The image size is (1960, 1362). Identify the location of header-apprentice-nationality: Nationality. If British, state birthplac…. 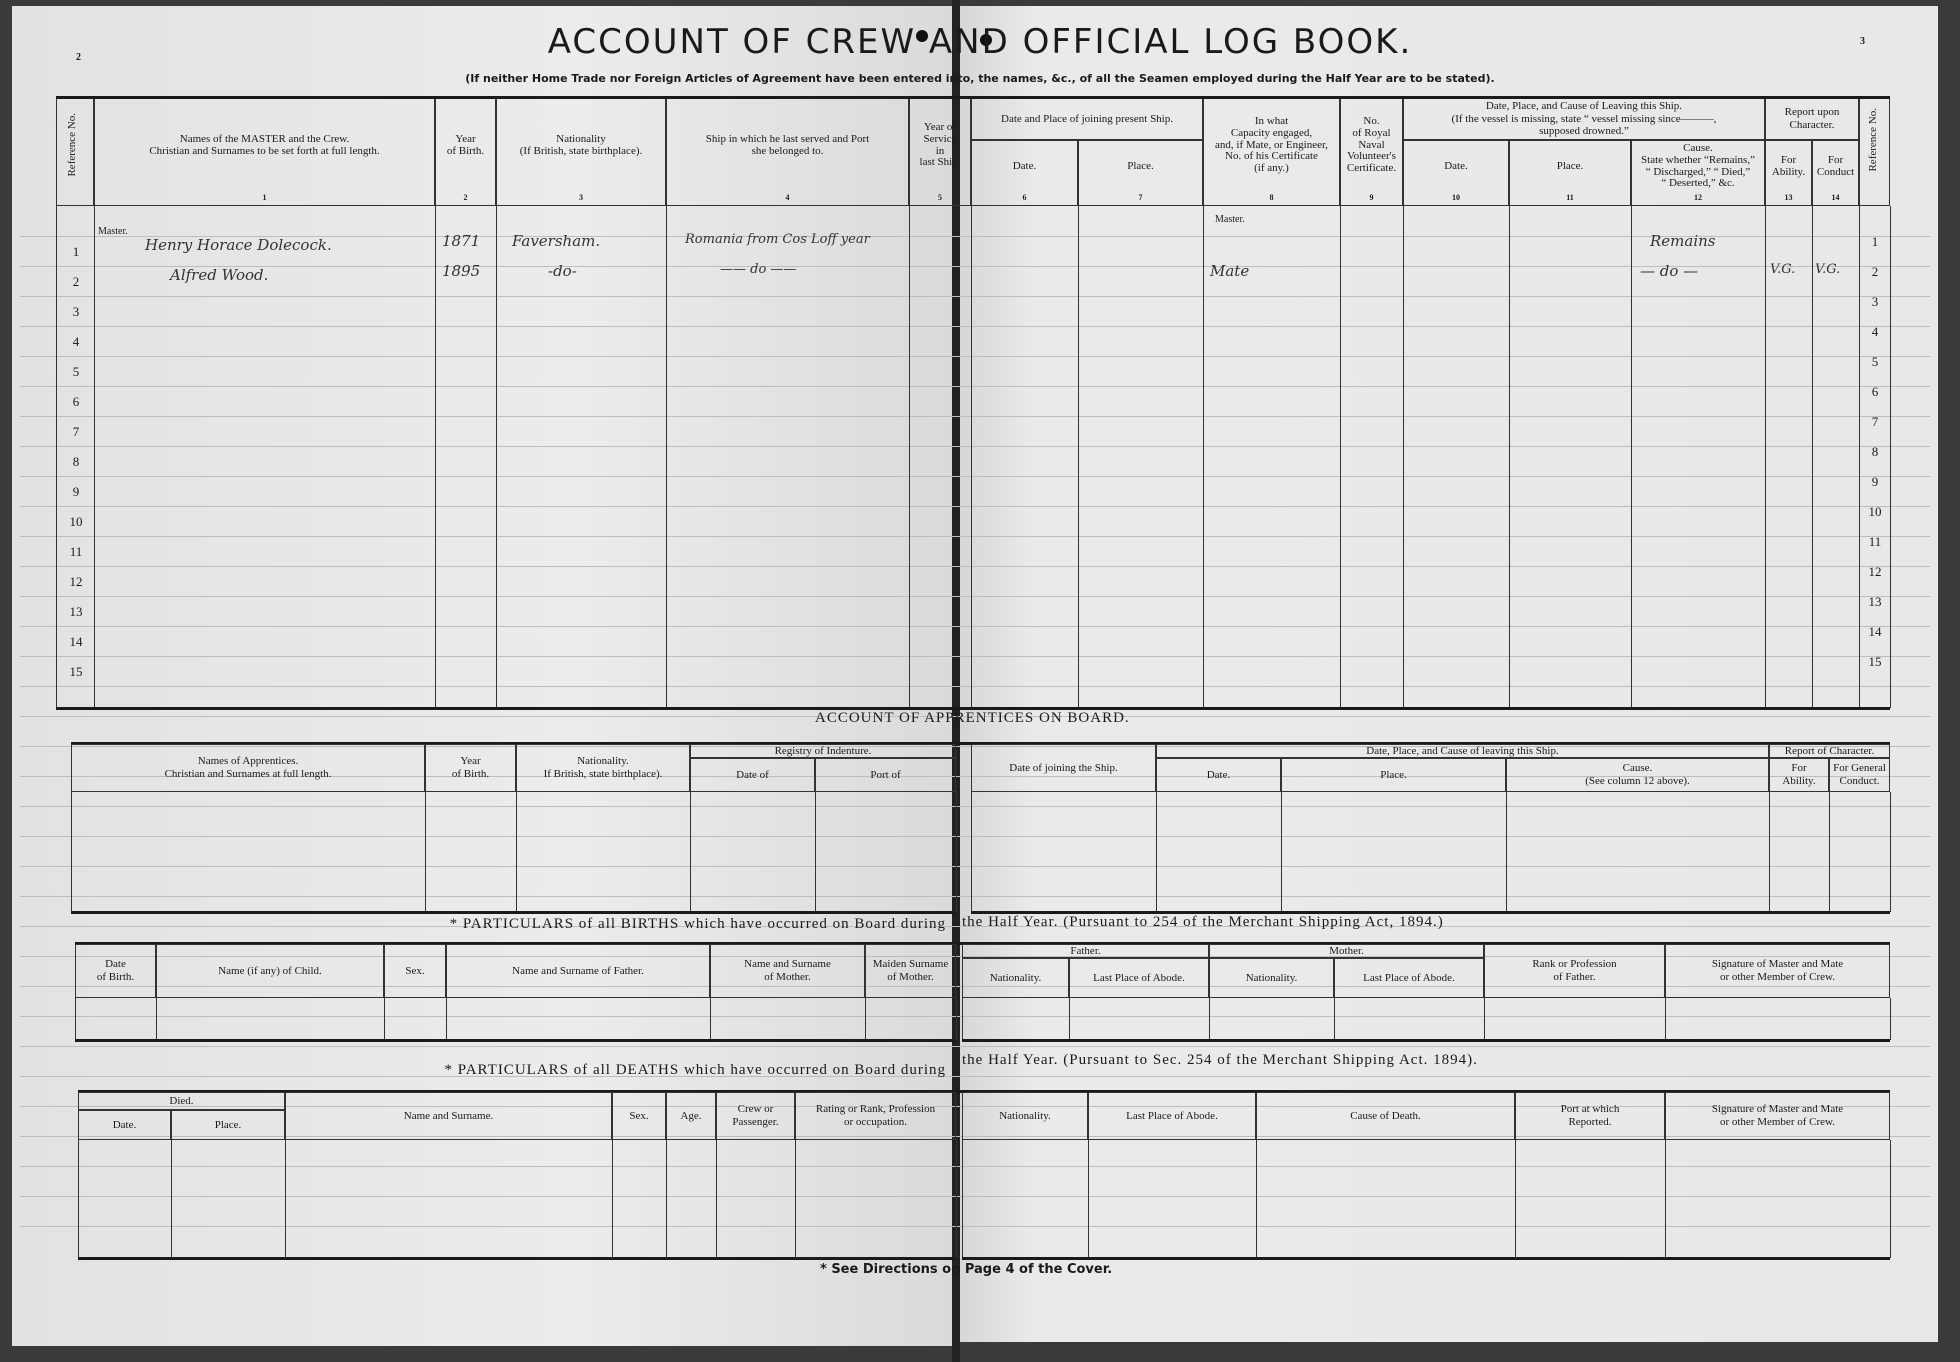
(603, 768).